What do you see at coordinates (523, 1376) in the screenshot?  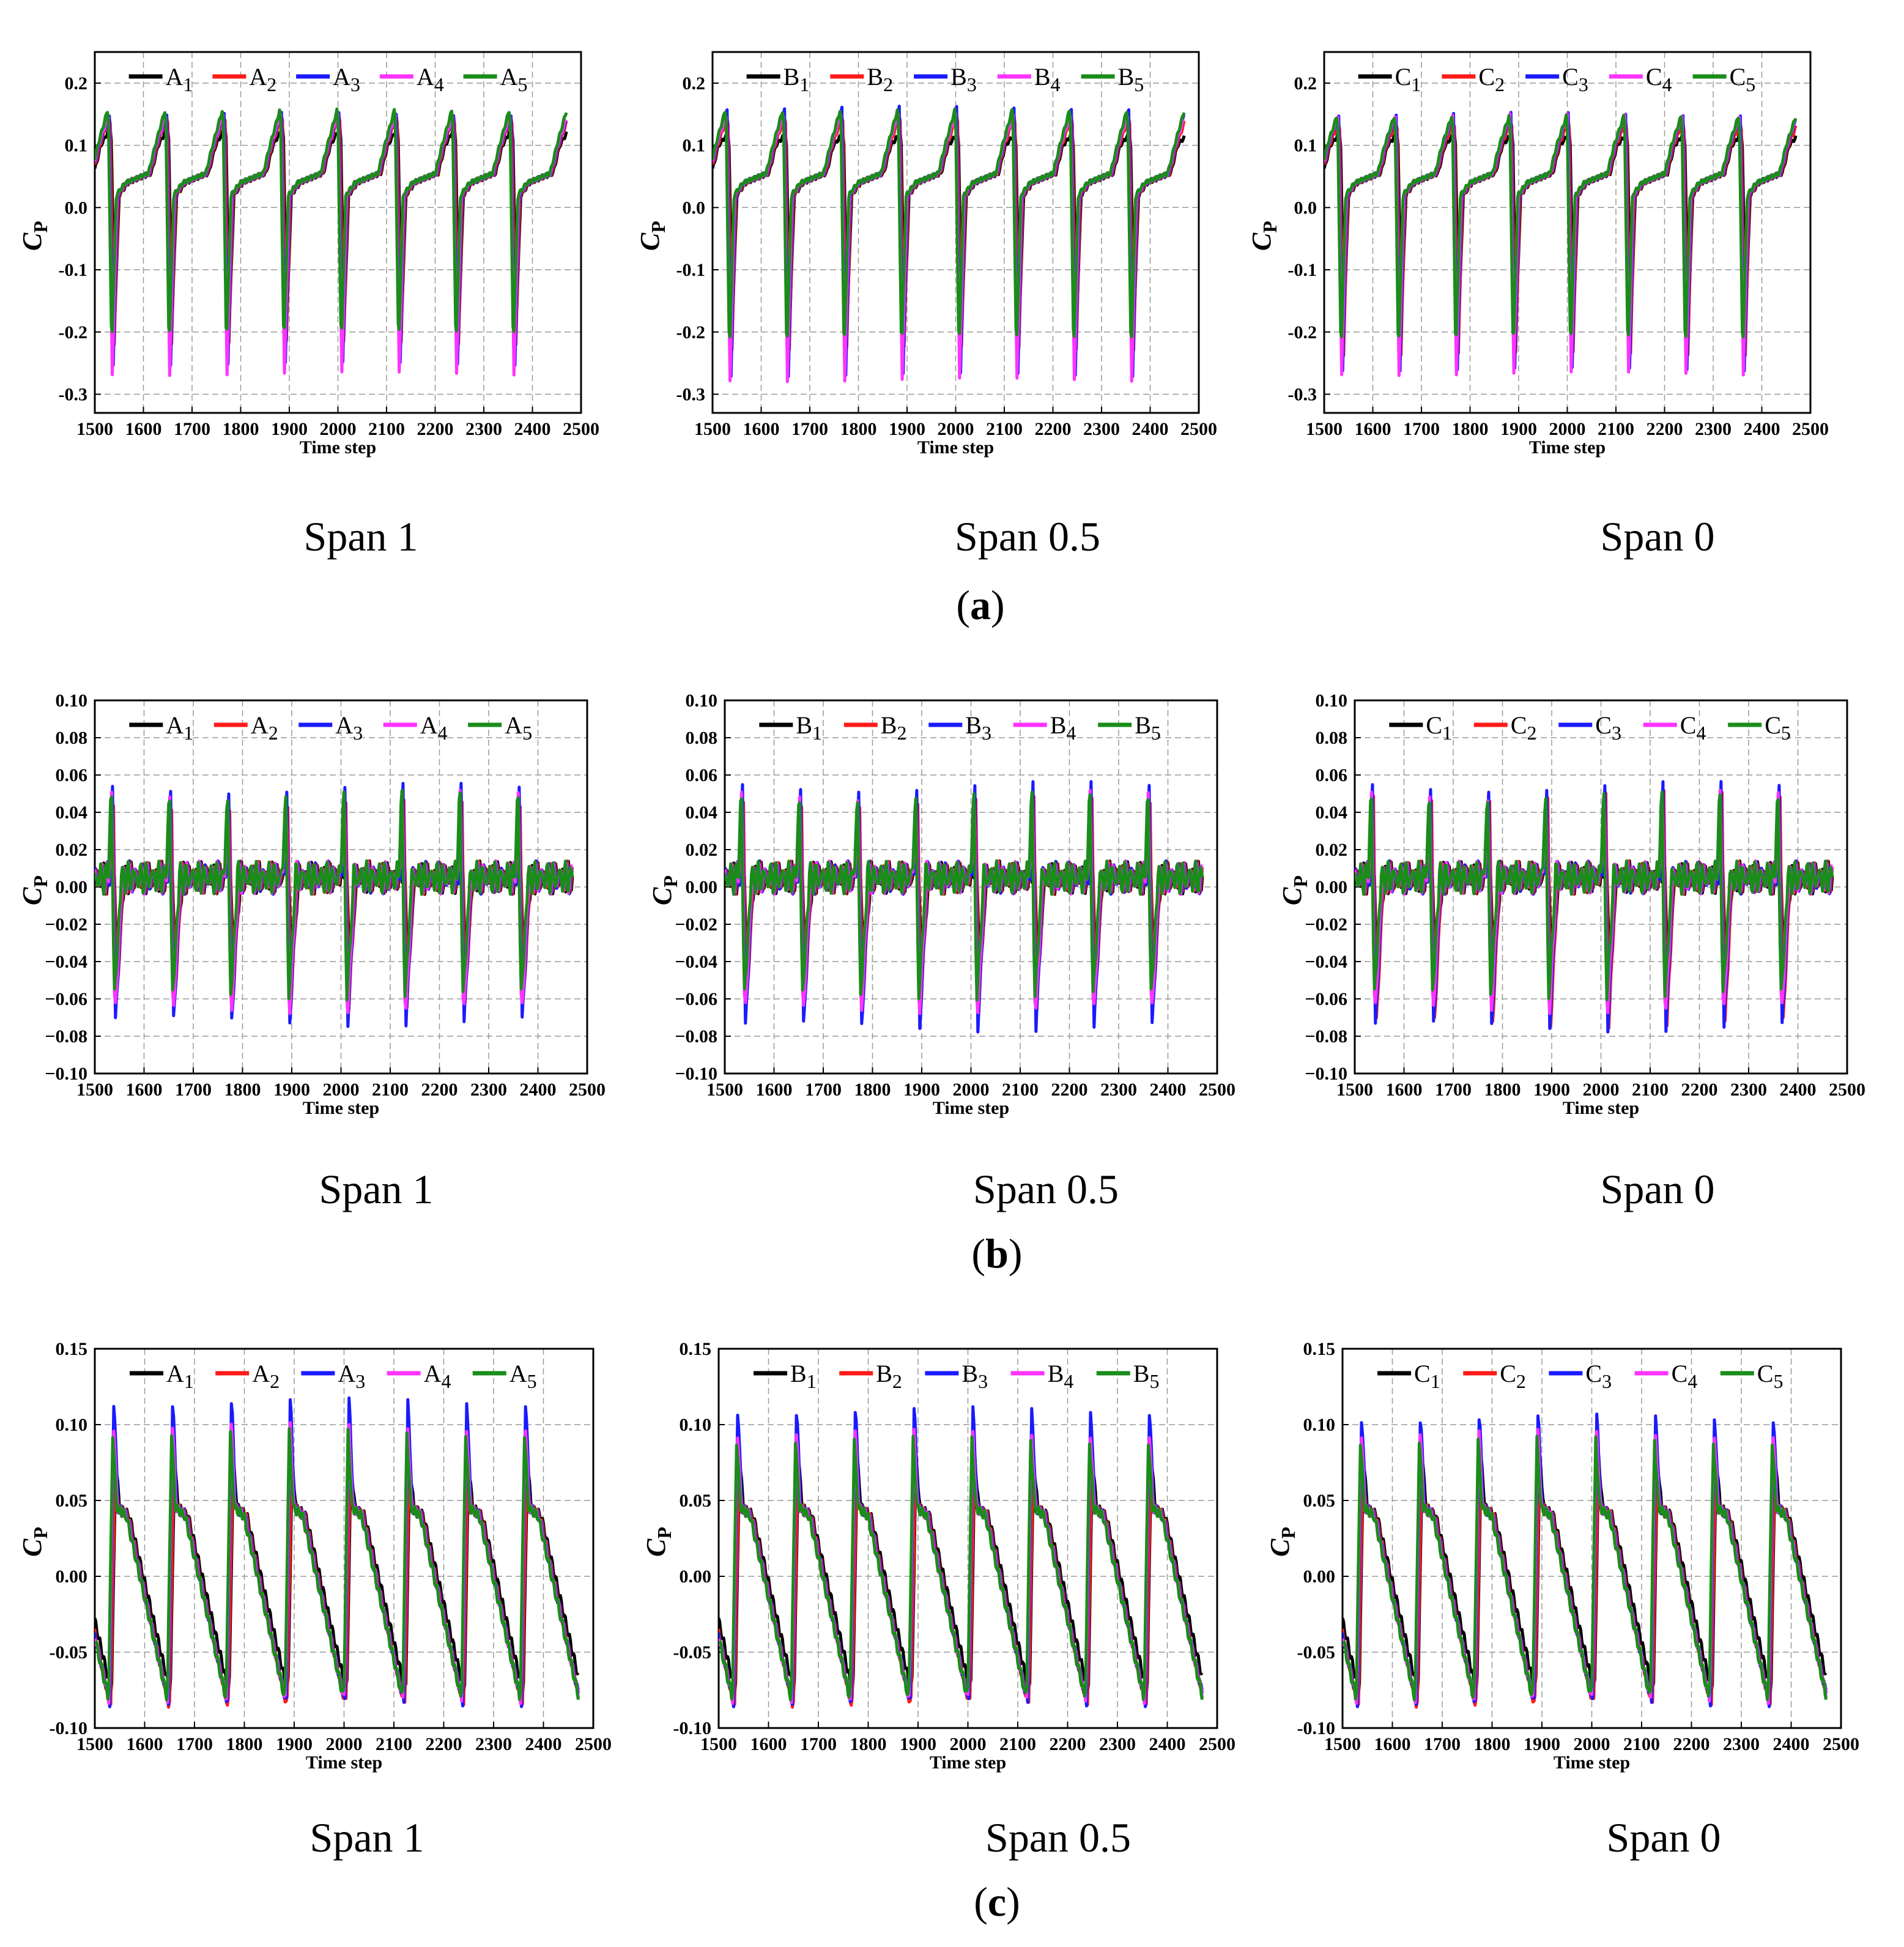 I see `legend-label: A5` at bounding box center [523, 1376].